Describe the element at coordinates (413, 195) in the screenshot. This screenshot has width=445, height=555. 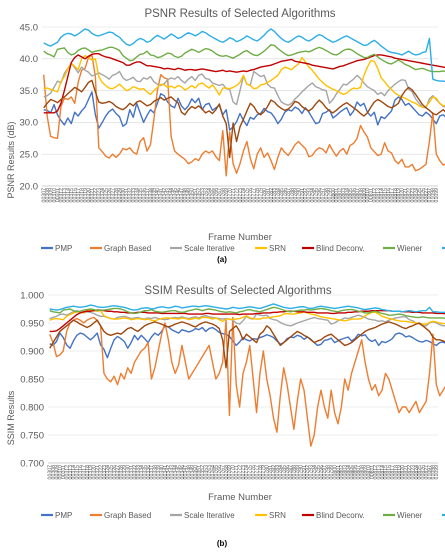
I see `x-tick-label: 00823` at that location.